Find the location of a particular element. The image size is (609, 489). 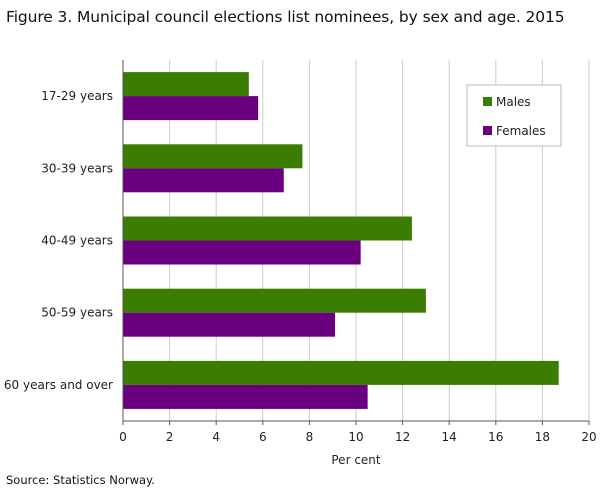

x-tick-label: 10 is located at coordinates (355, 437).